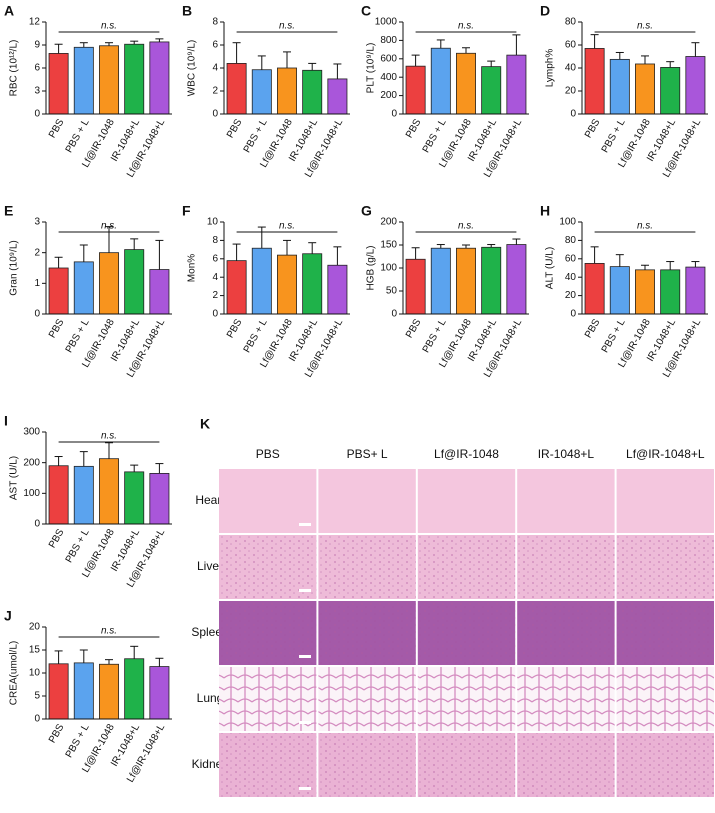 The image size is (715, 813). Describe the element at coordinates (366, 211) in the screenshot. I see `panel-label: G` at that location.